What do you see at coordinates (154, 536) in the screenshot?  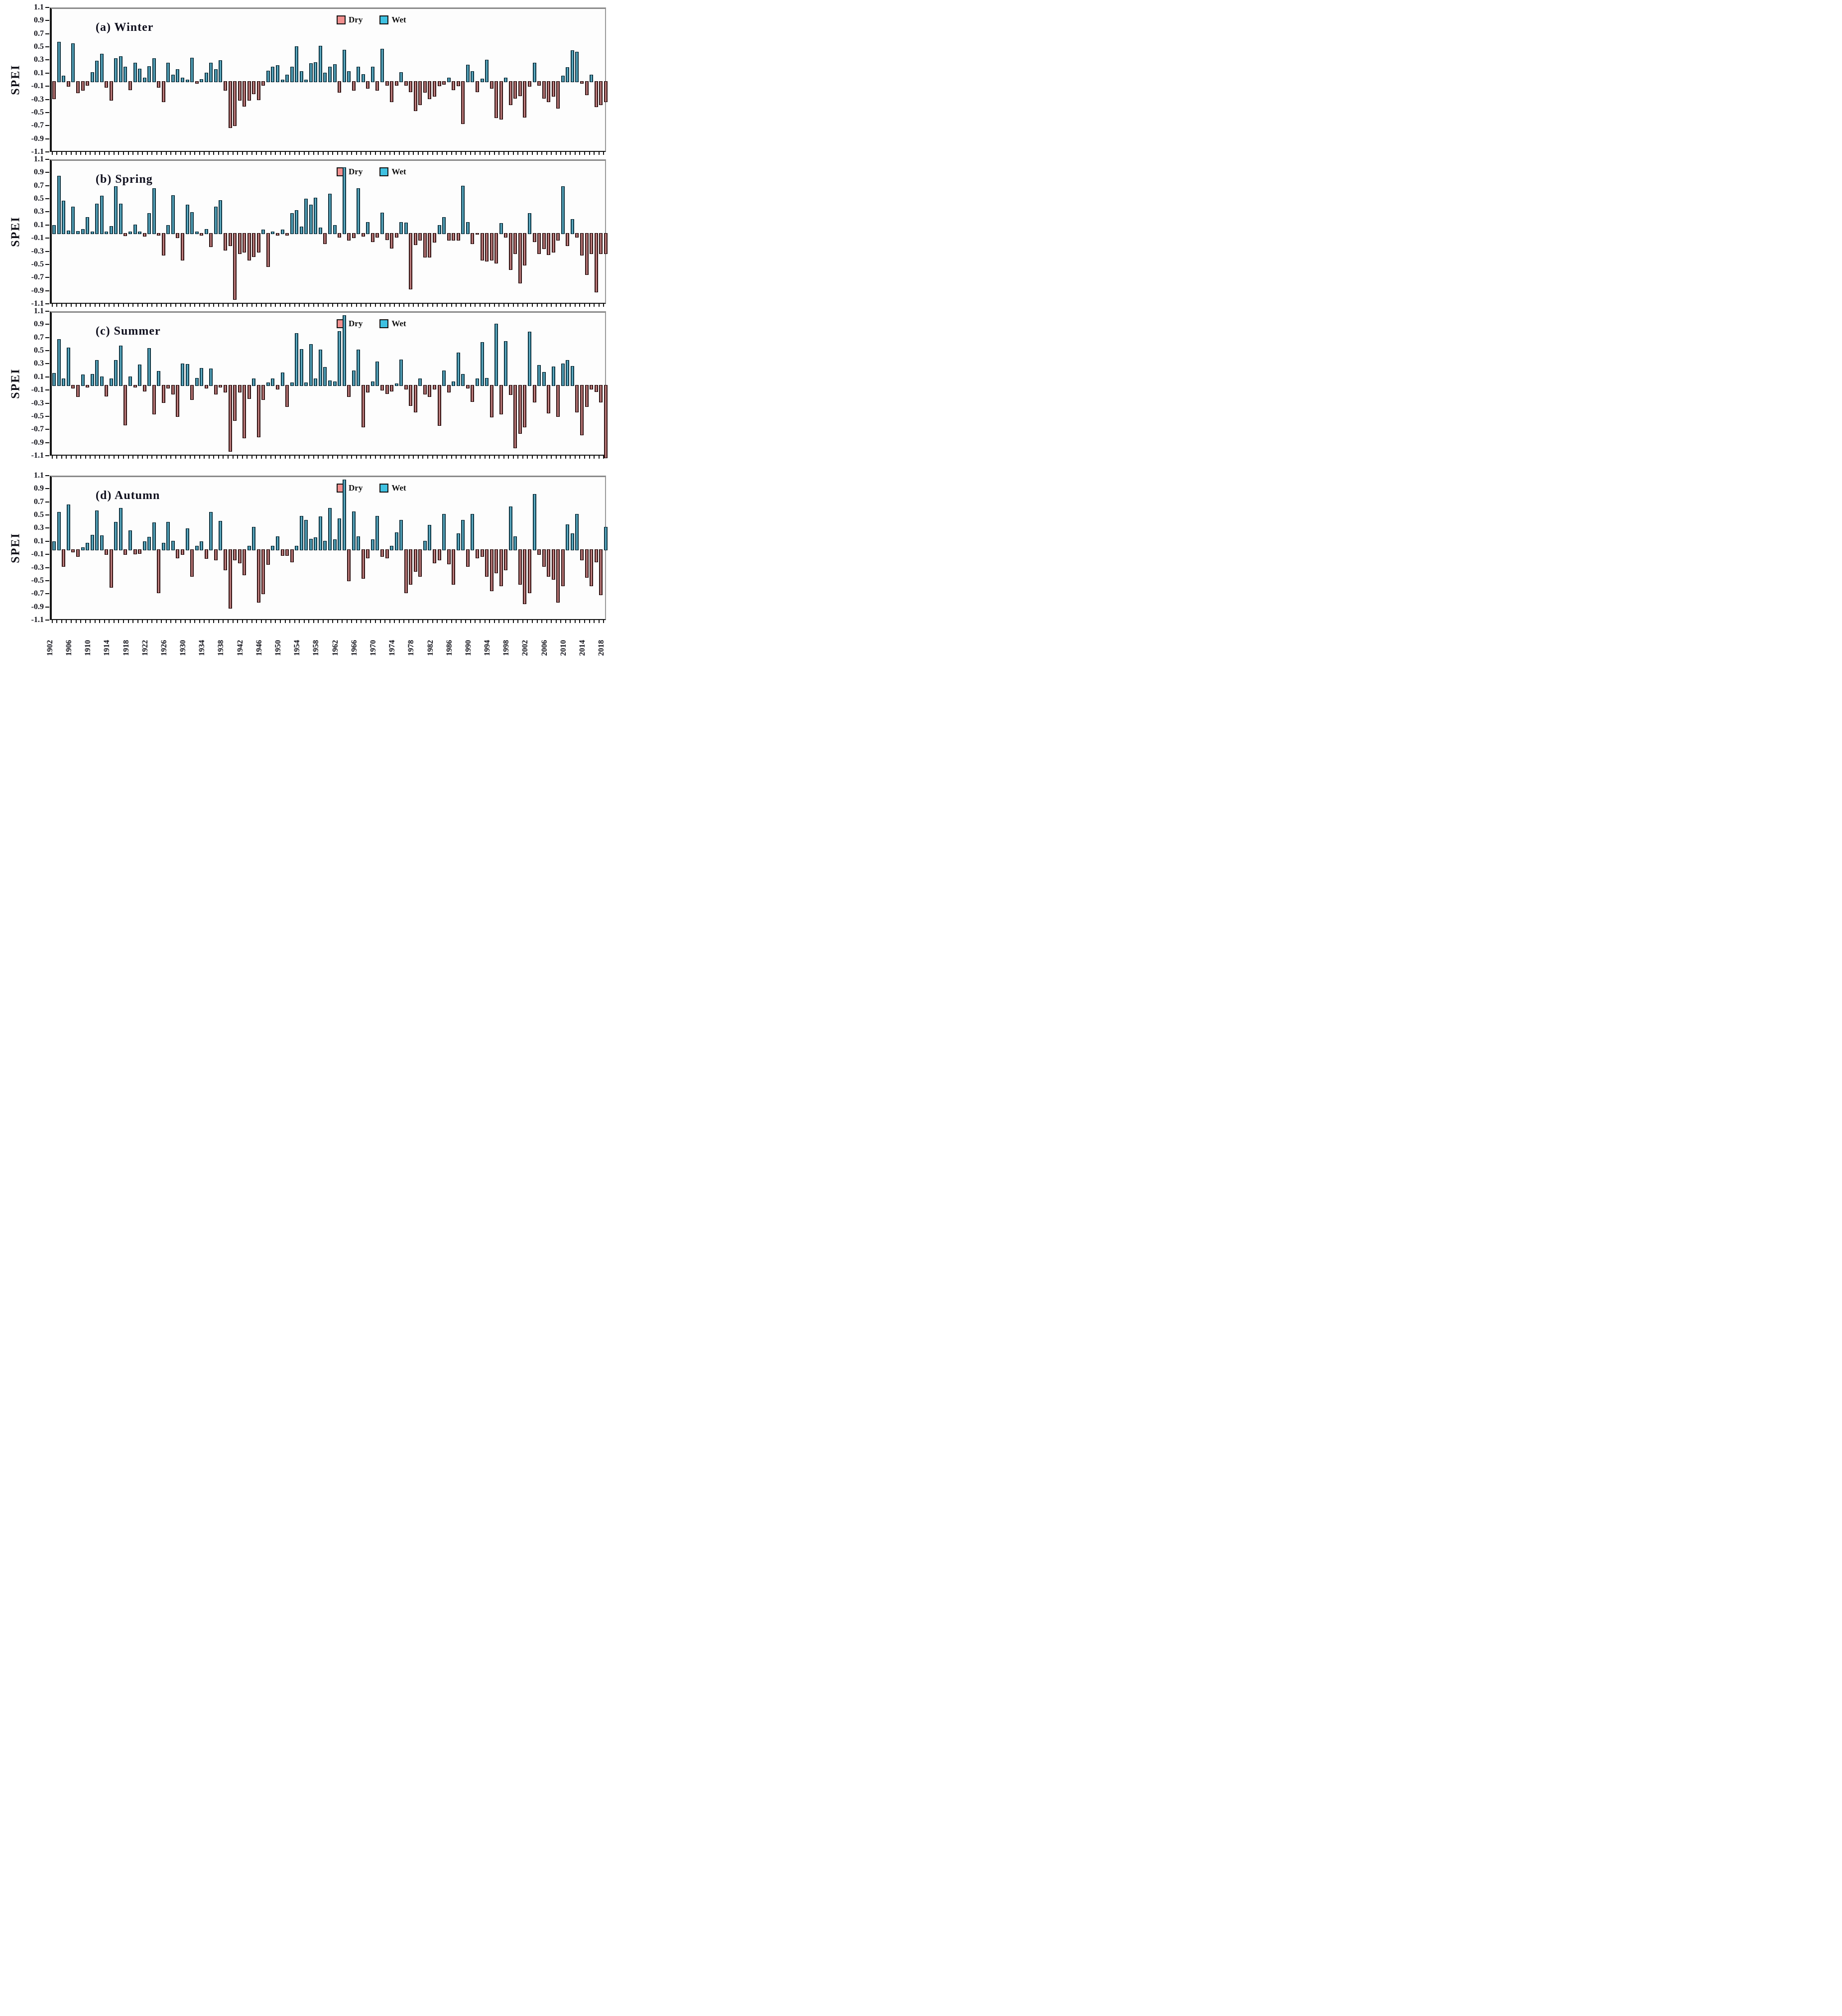 I see `wet-bar-1923` at bounding box center [154, 536].